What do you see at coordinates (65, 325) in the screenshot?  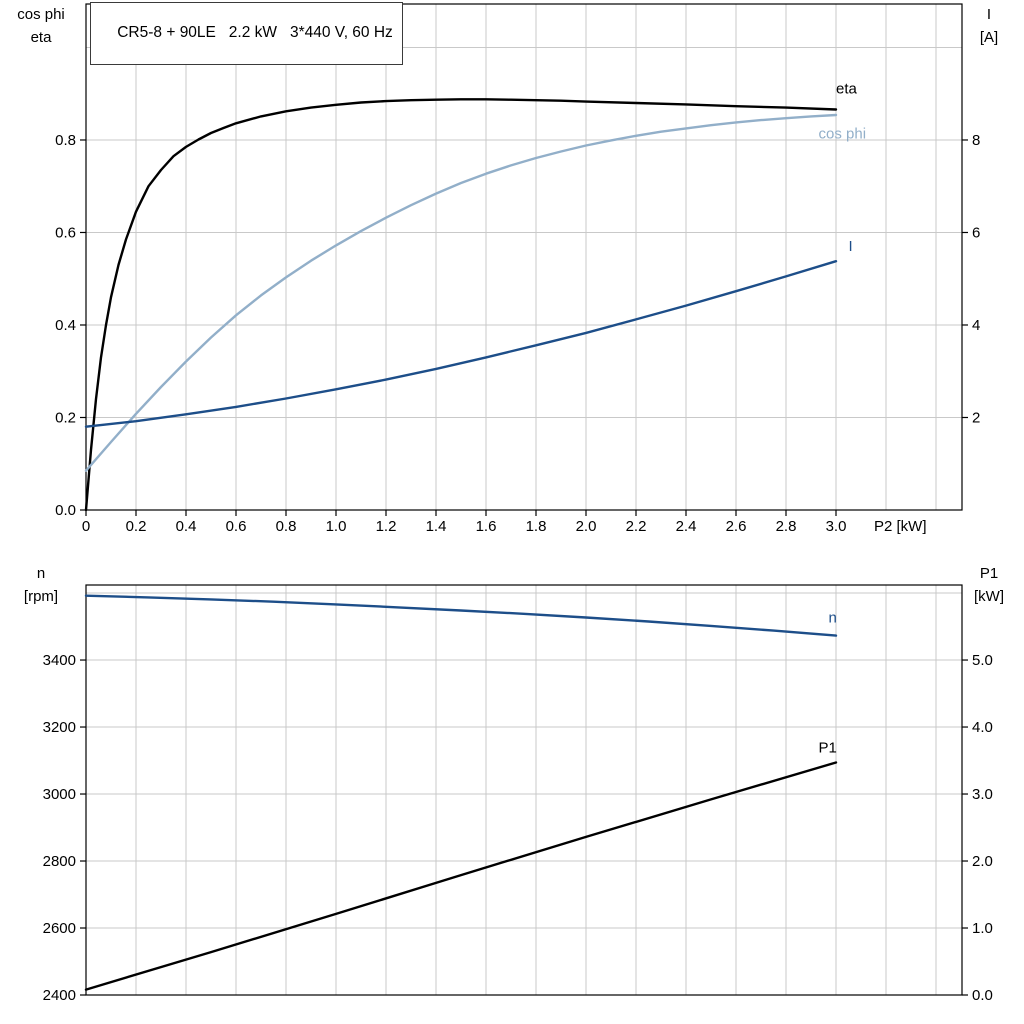 I see `left-tick-label: 0.4` at bounding box center [65, 325].